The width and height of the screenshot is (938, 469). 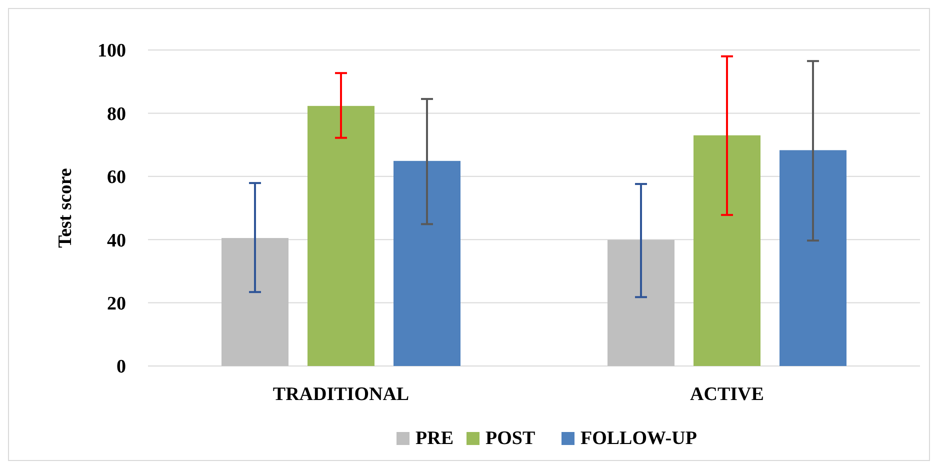 I want to click on legend-label: POST, so click(x=511, y=438).